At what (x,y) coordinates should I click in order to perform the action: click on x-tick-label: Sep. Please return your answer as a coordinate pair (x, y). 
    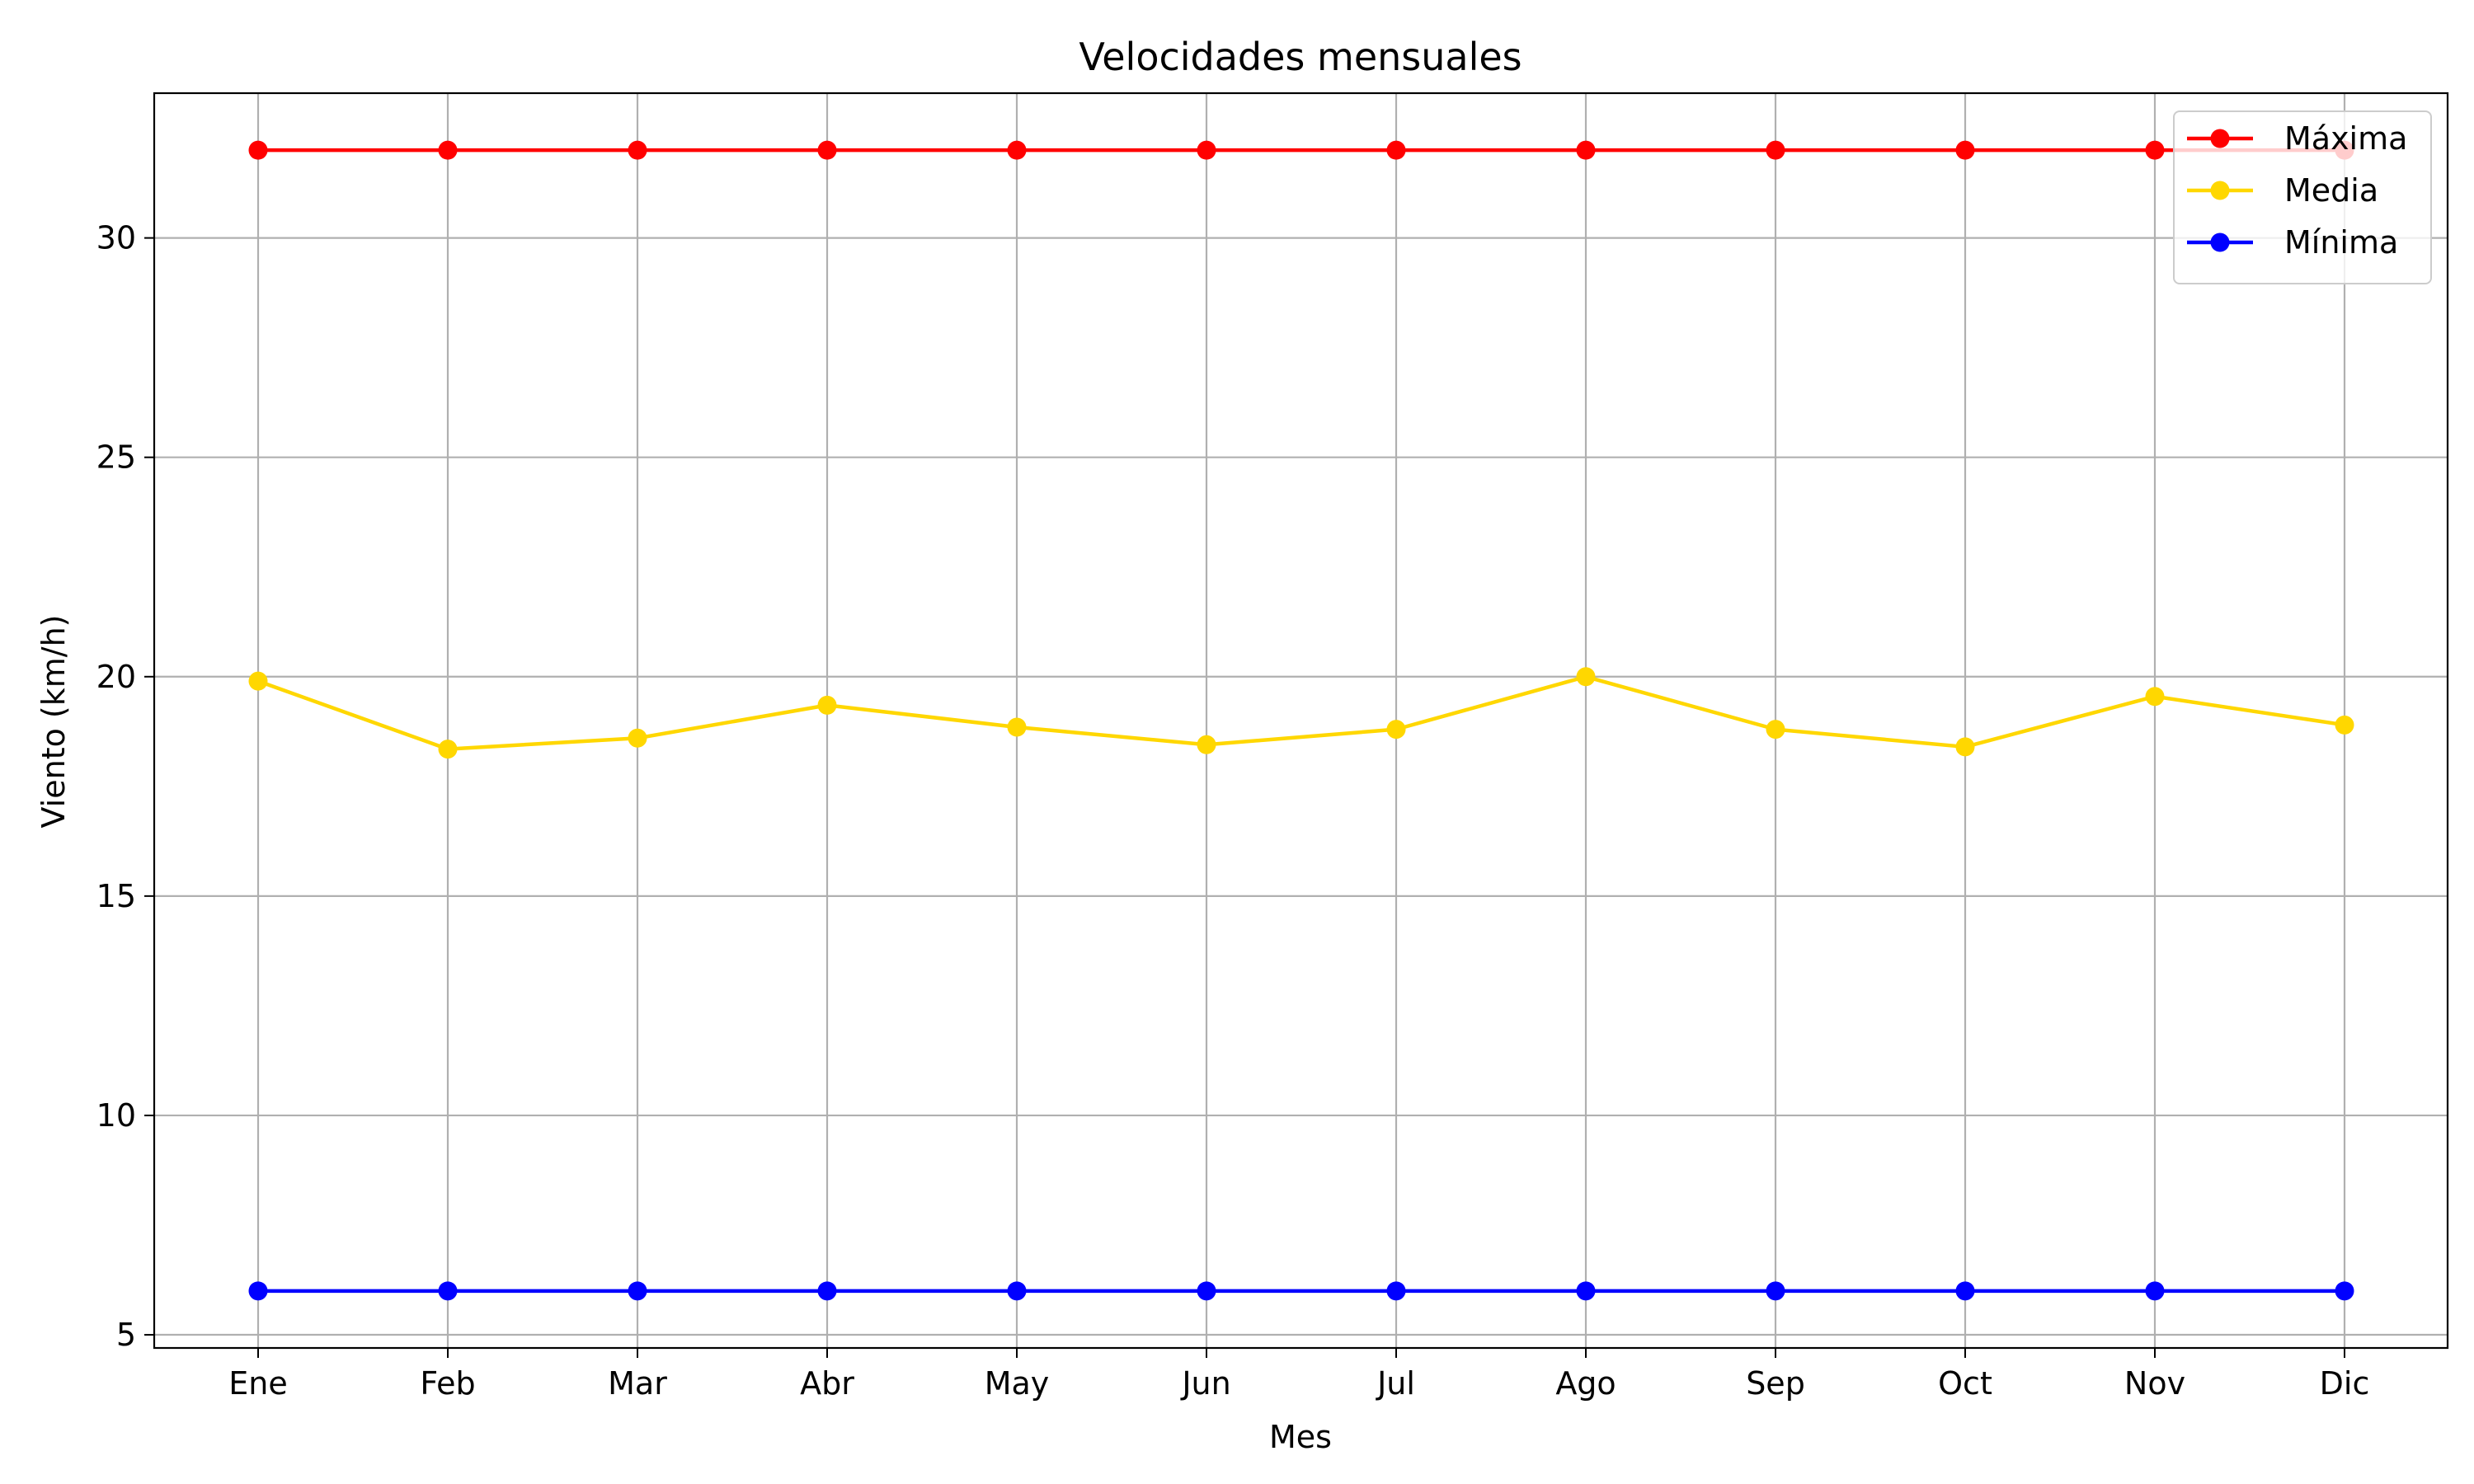
    Looking at the image, I should click on (1775, 1383).